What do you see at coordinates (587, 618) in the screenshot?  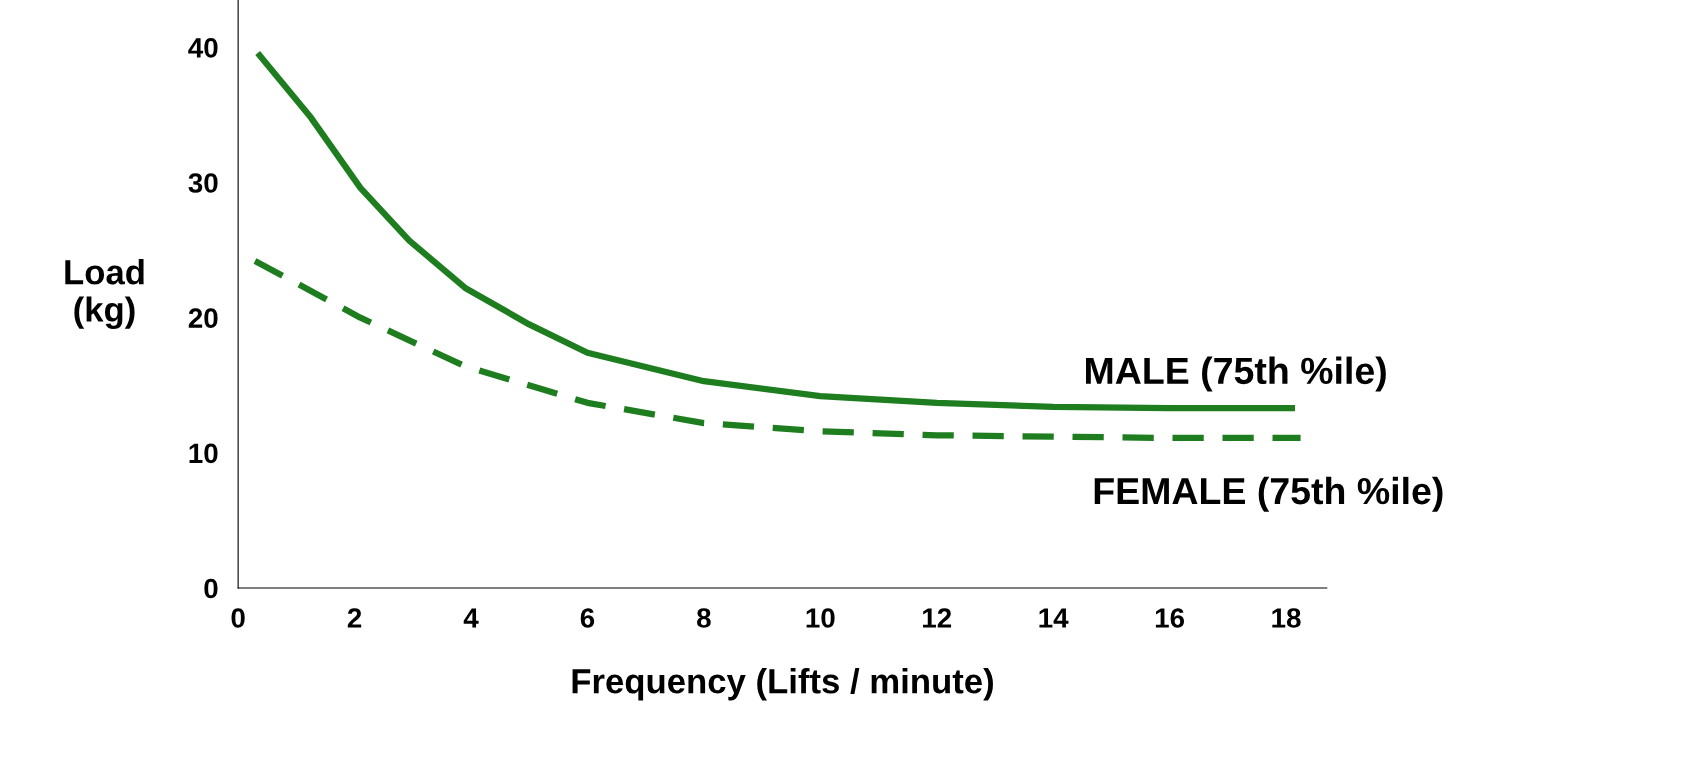 I see `x-tick-label: 6` at bounding box center [587, 618].